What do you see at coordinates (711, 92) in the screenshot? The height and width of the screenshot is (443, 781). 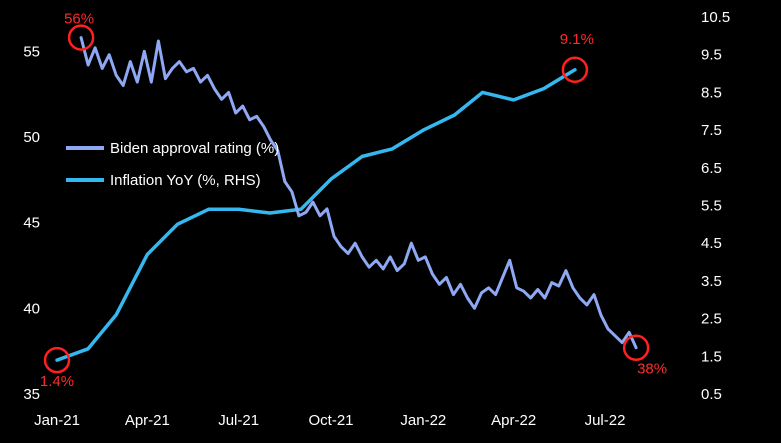 I see `right-axis-tick-8.5: 8.5` at bounding box center [711, 92].